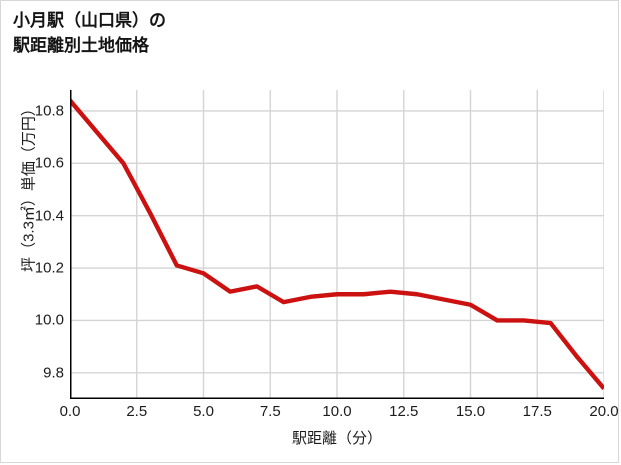 The image size is (621, 465). I want to click on x-tick-label: 17.5, so click(537, 411).